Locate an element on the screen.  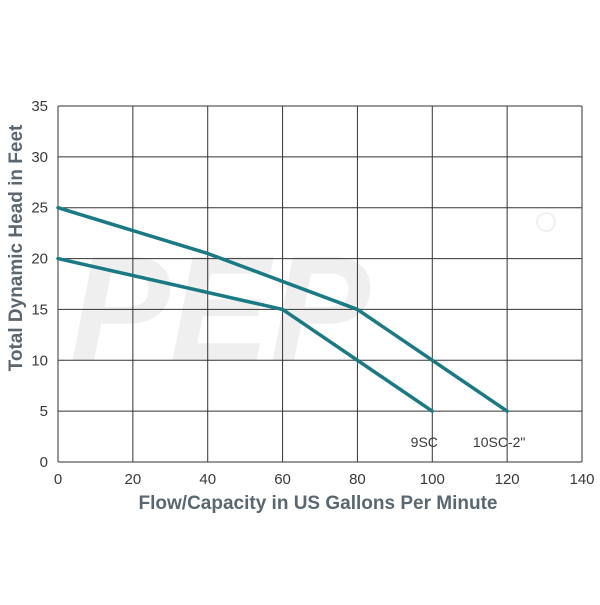
x-tick-label: 120 is located at coordinates (507, 479).